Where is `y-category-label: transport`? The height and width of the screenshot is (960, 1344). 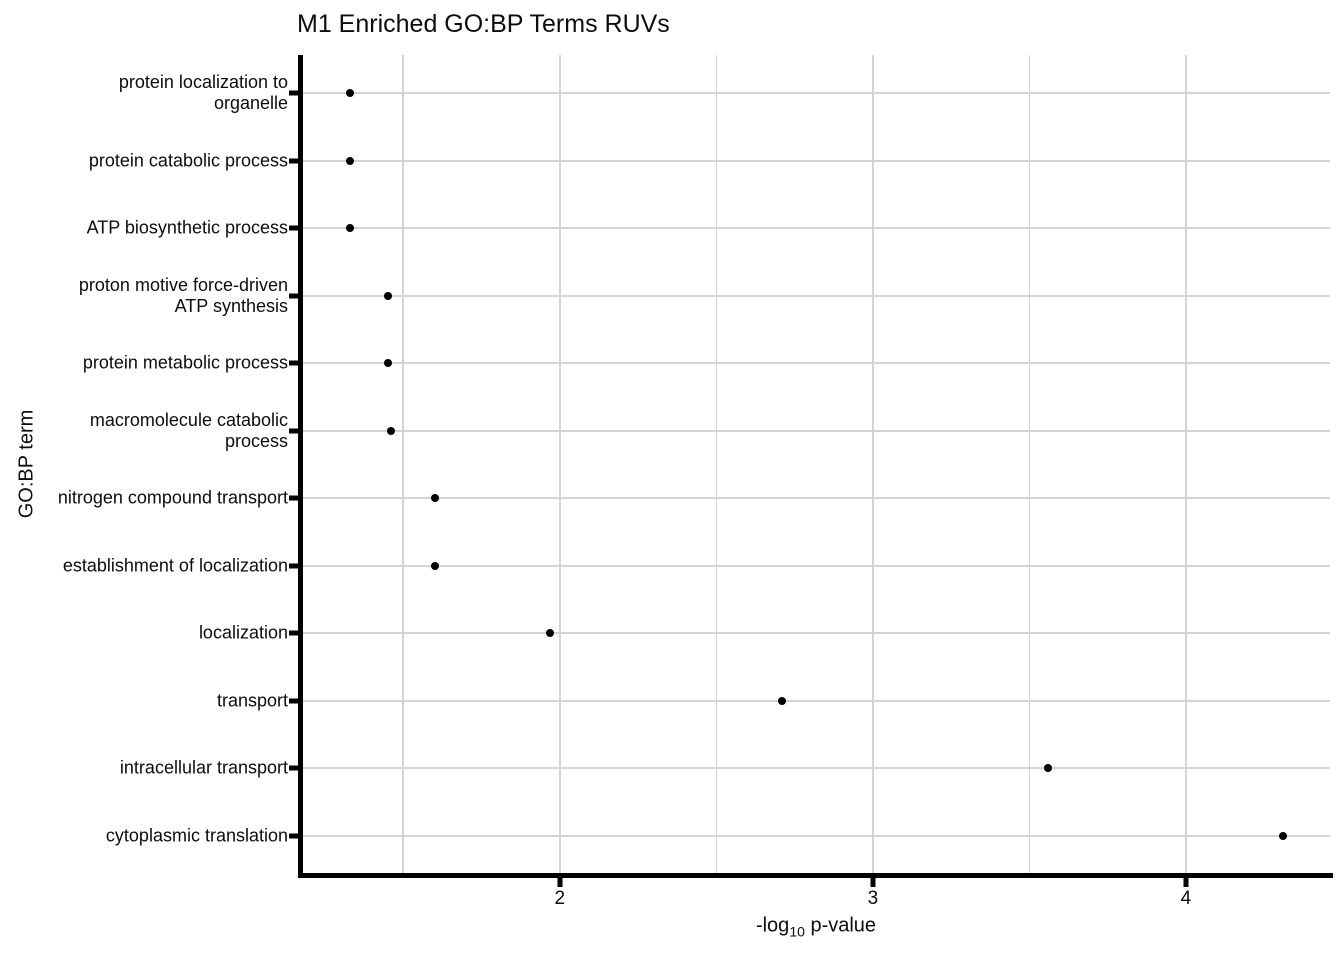
y-category-label: transport is located at coordinates (252, 700).